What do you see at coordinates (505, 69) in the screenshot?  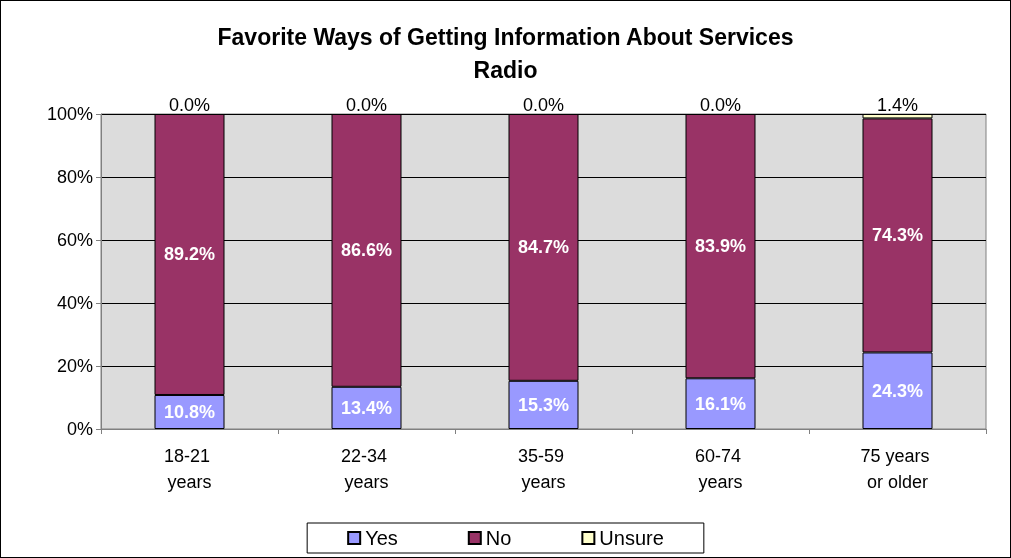 I see `chart-subtitle: Radio` at bounding box center [505, 69].